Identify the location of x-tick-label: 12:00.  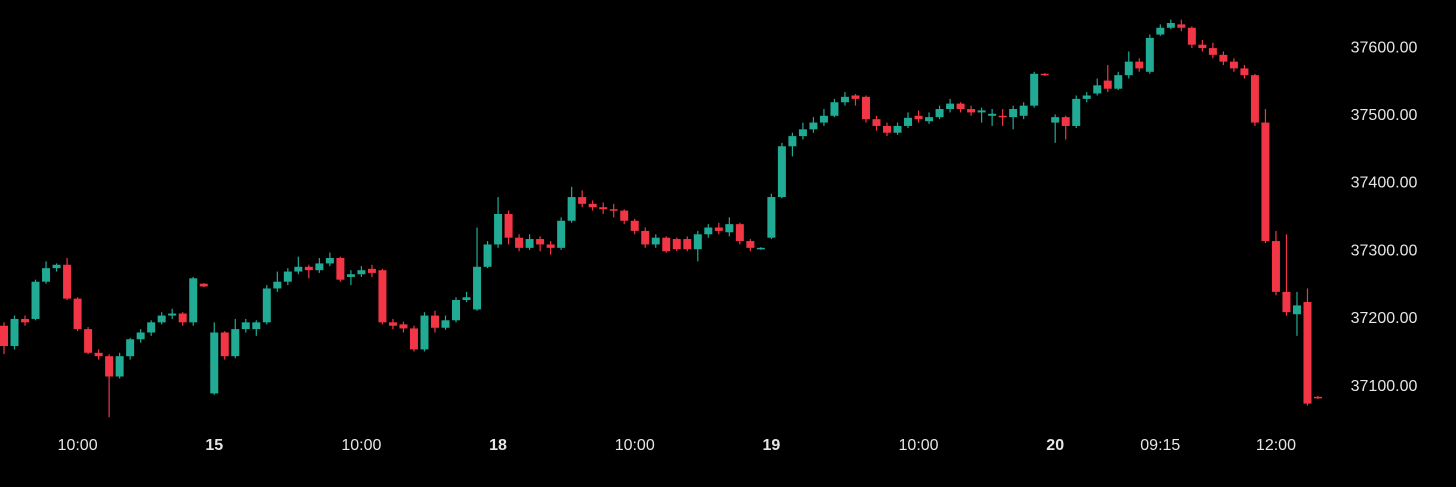
(1276, 445).